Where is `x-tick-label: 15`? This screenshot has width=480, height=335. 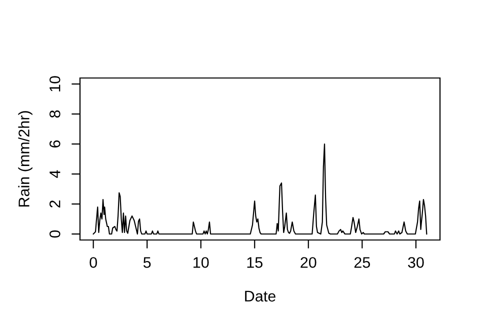
x-tick-label: 15 is located at coordinates (254, 262).